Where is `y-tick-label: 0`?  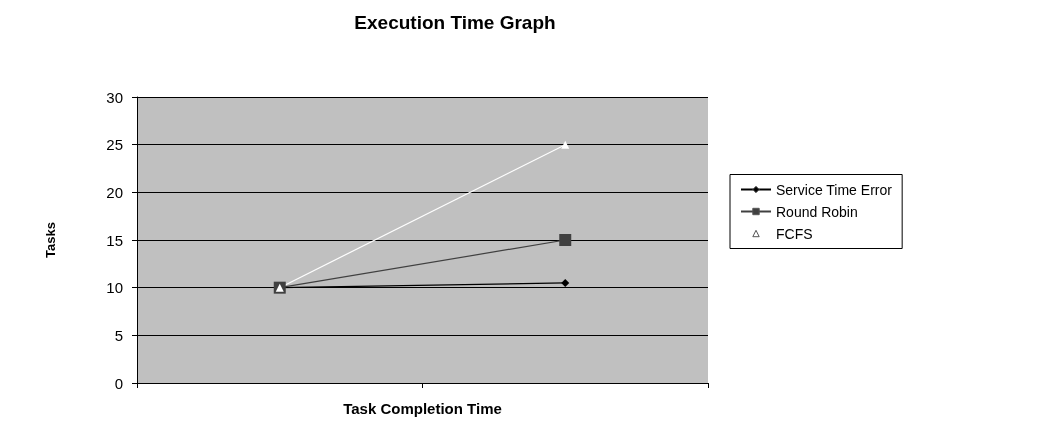
y-tick-label: 0 is located at coordinates (118, 383).